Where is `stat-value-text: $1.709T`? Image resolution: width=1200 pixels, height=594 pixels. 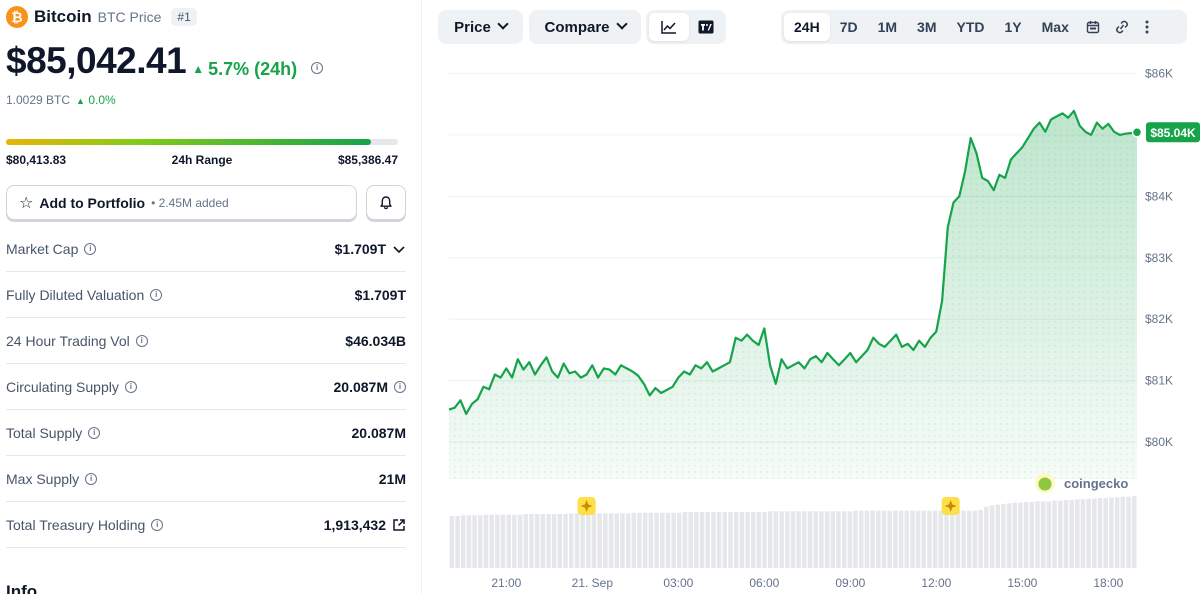 stat-value-text: $1.709T is located at coordinates (380, 294).